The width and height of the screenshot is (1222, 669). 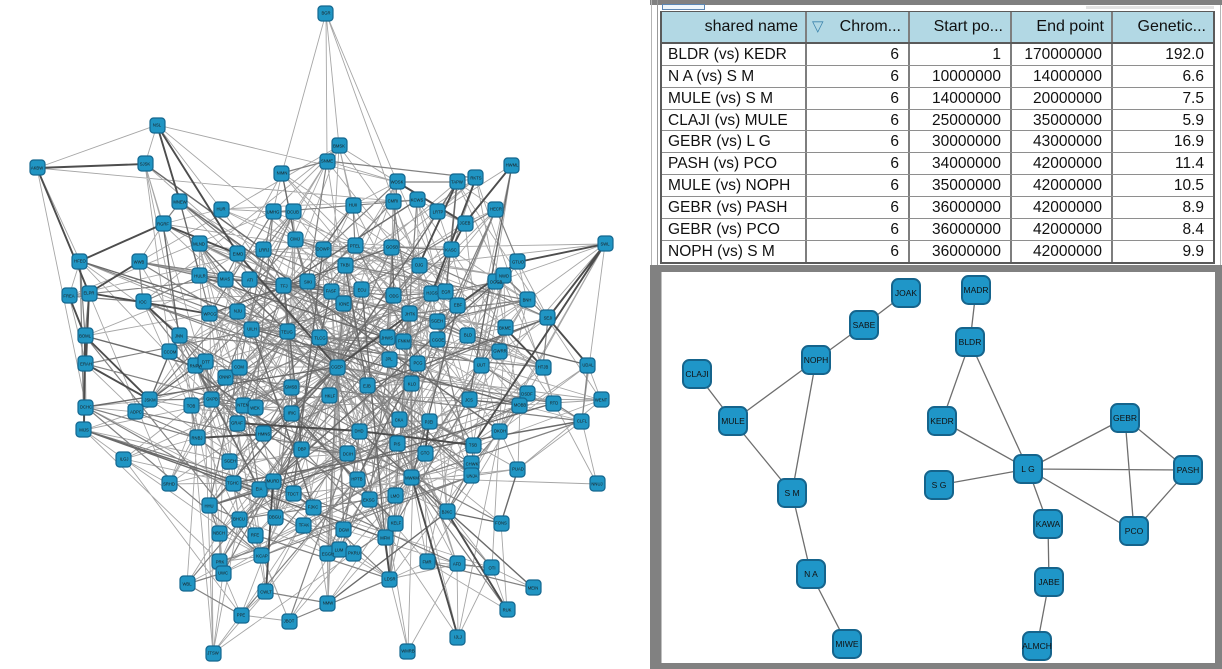 I want to click on svg-text: UILH, so click(x=252, y=329).